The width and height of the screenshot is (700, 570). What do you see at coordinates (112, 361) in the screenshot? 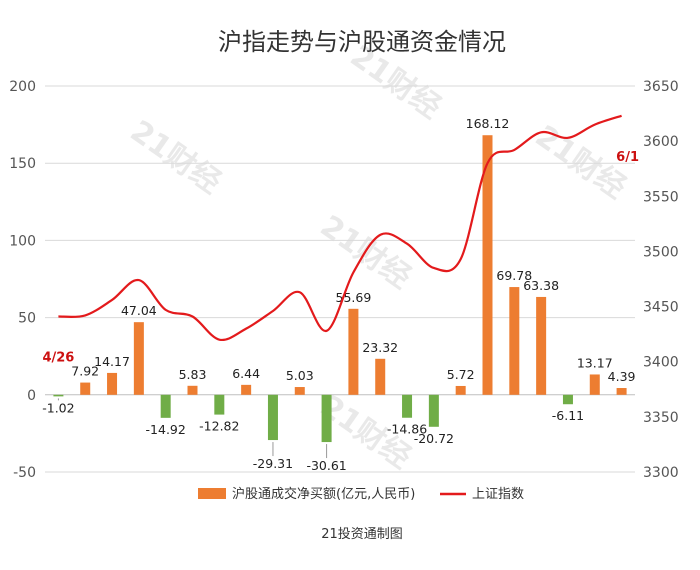
I see `bar-data-label: 14.17` at bounding box center [112, 361].